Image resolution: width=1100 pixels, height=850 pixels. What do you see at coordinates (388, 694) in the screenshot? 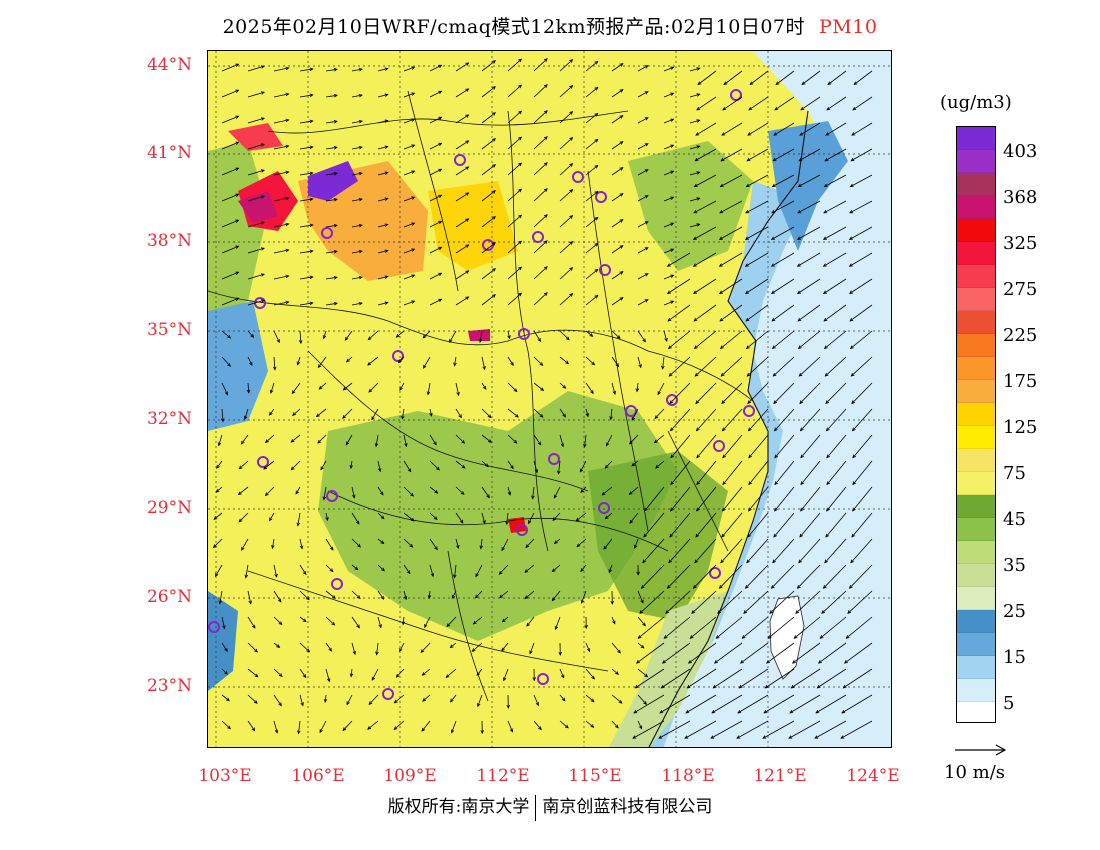
I see `city-marker` at bounding box center [388, 694].